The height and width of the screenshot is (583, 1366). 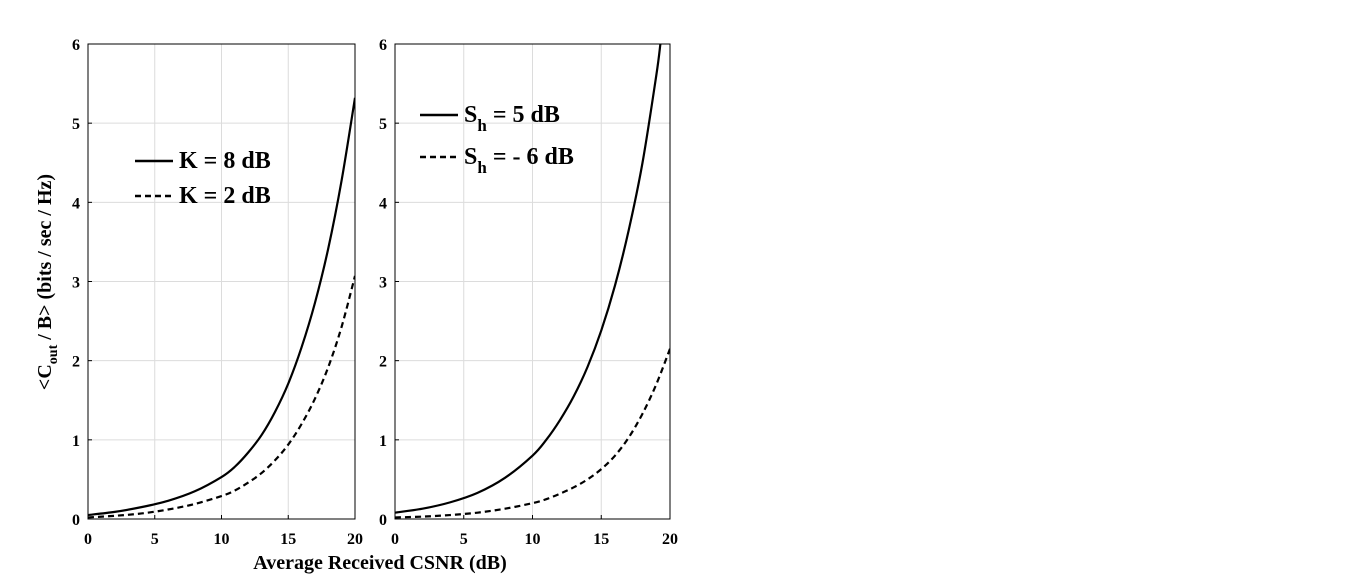 I want to click on left-series-line-solid, so click(x=221, y=307).